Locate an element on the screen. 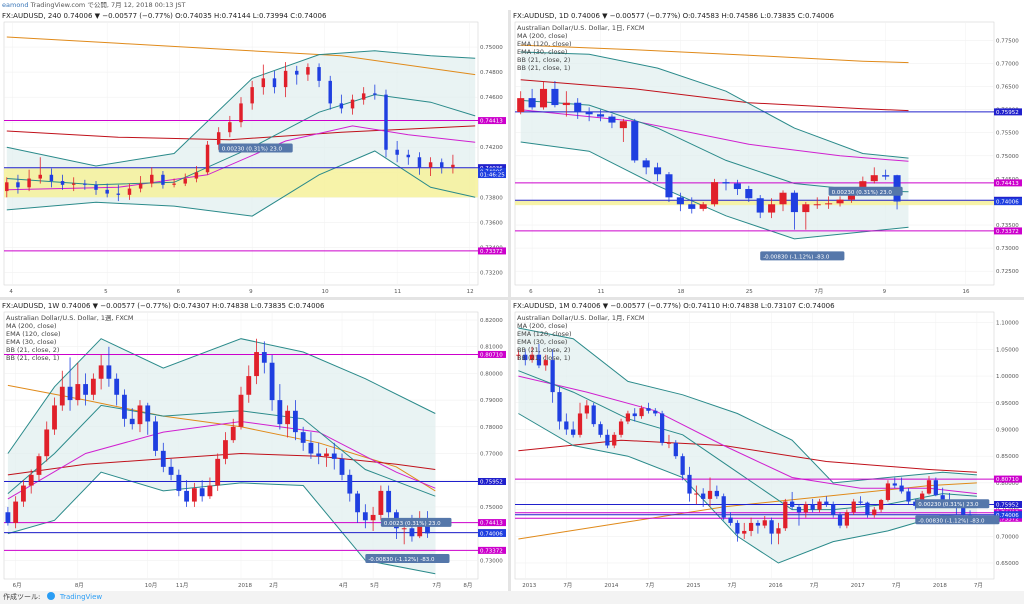 This screenshot has width=1024, height=604. x-tick-label: 18 is located at coordinates (680, 292).